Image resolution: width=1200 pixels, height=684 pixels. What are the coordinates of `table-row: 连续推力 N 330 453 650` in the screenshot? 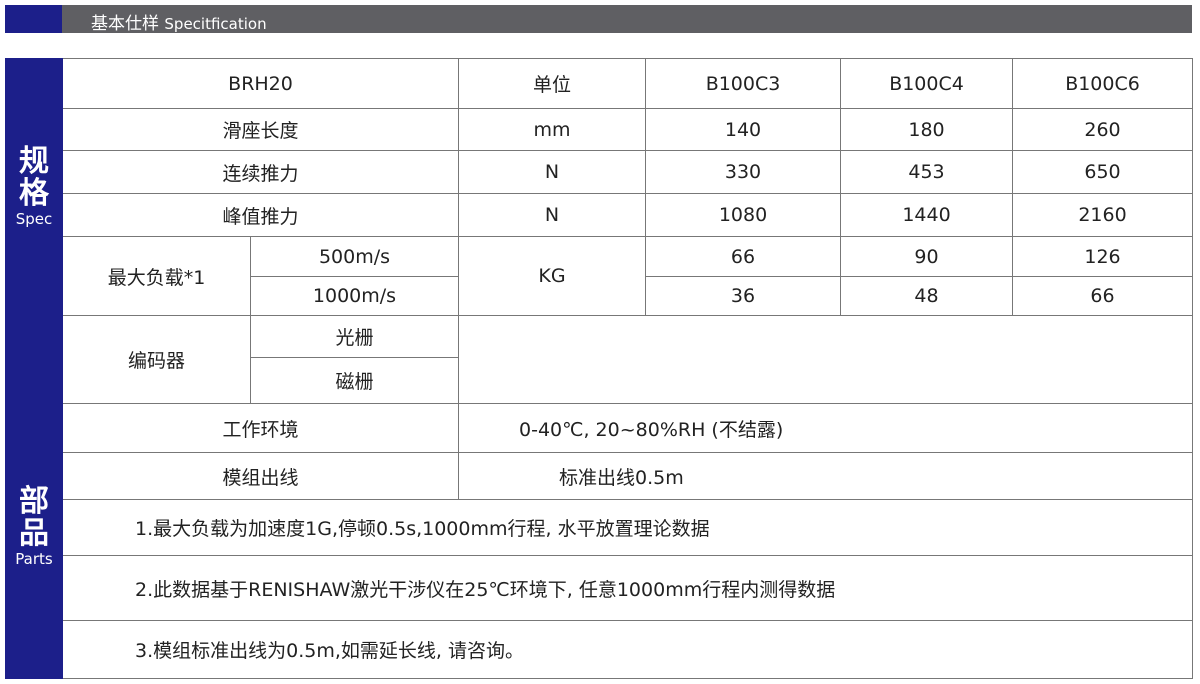 It's located at (600, 172).